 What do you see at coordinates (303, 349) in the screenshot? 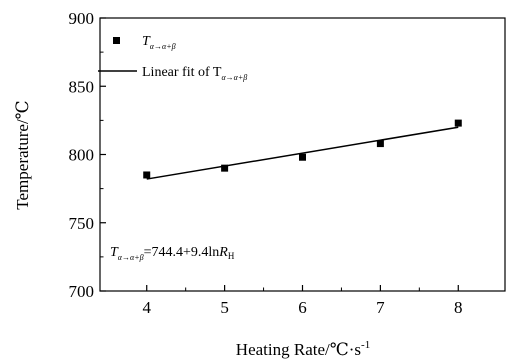
I see `x-axis-label: Heating Rate/℃·s-1` at bounding box center [303, 349].